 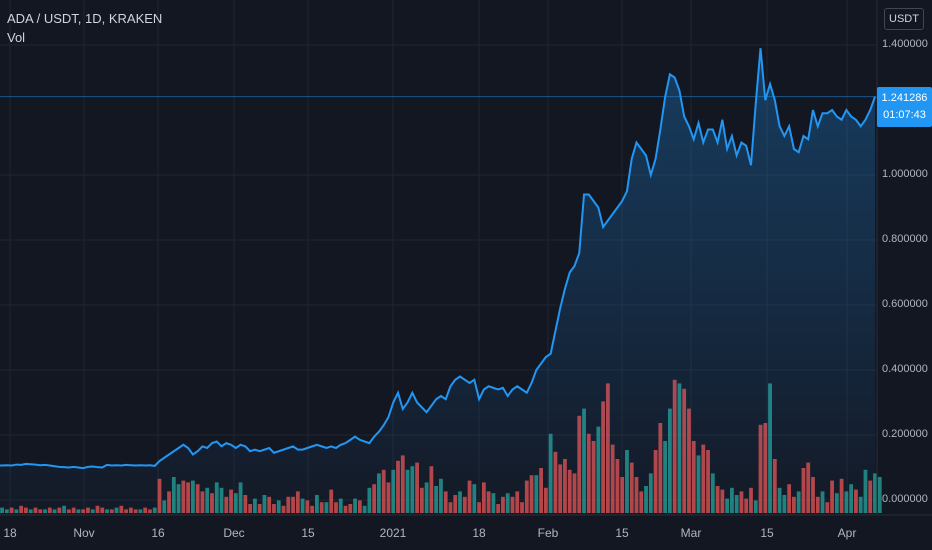 I want to click on legend: ADA / USDT, 1D, KRAKEN Vol, so click(x=84, y=28).